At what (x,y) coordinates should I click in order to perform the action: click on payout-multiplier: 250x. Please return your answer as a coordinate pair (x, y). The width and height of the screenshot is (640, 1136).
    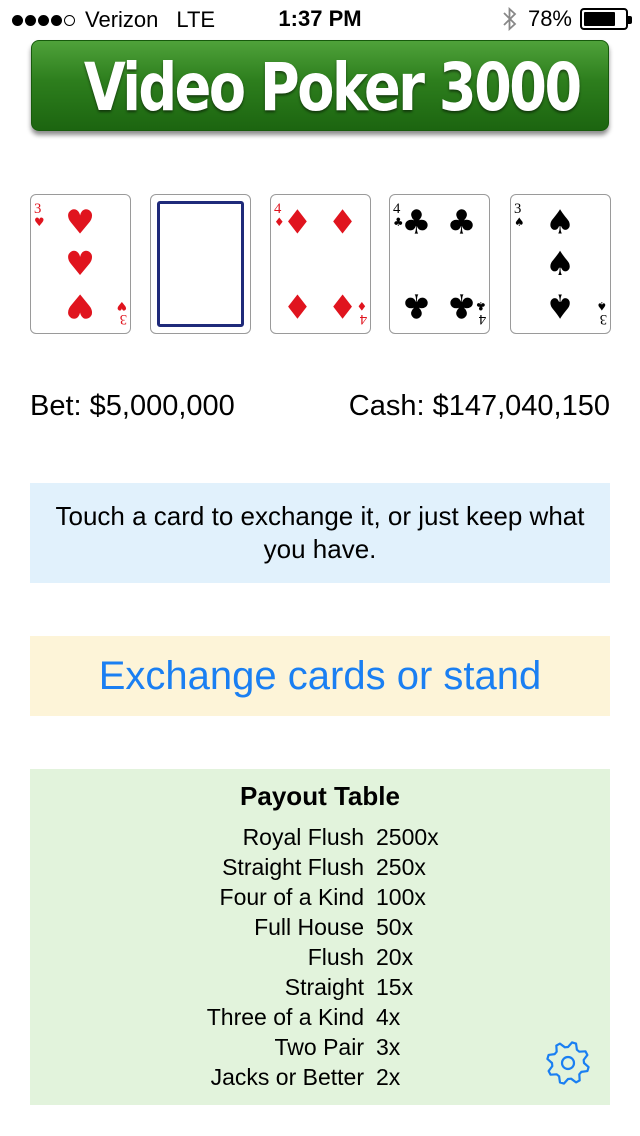
    Looking at the image, I should click on (401, 867).